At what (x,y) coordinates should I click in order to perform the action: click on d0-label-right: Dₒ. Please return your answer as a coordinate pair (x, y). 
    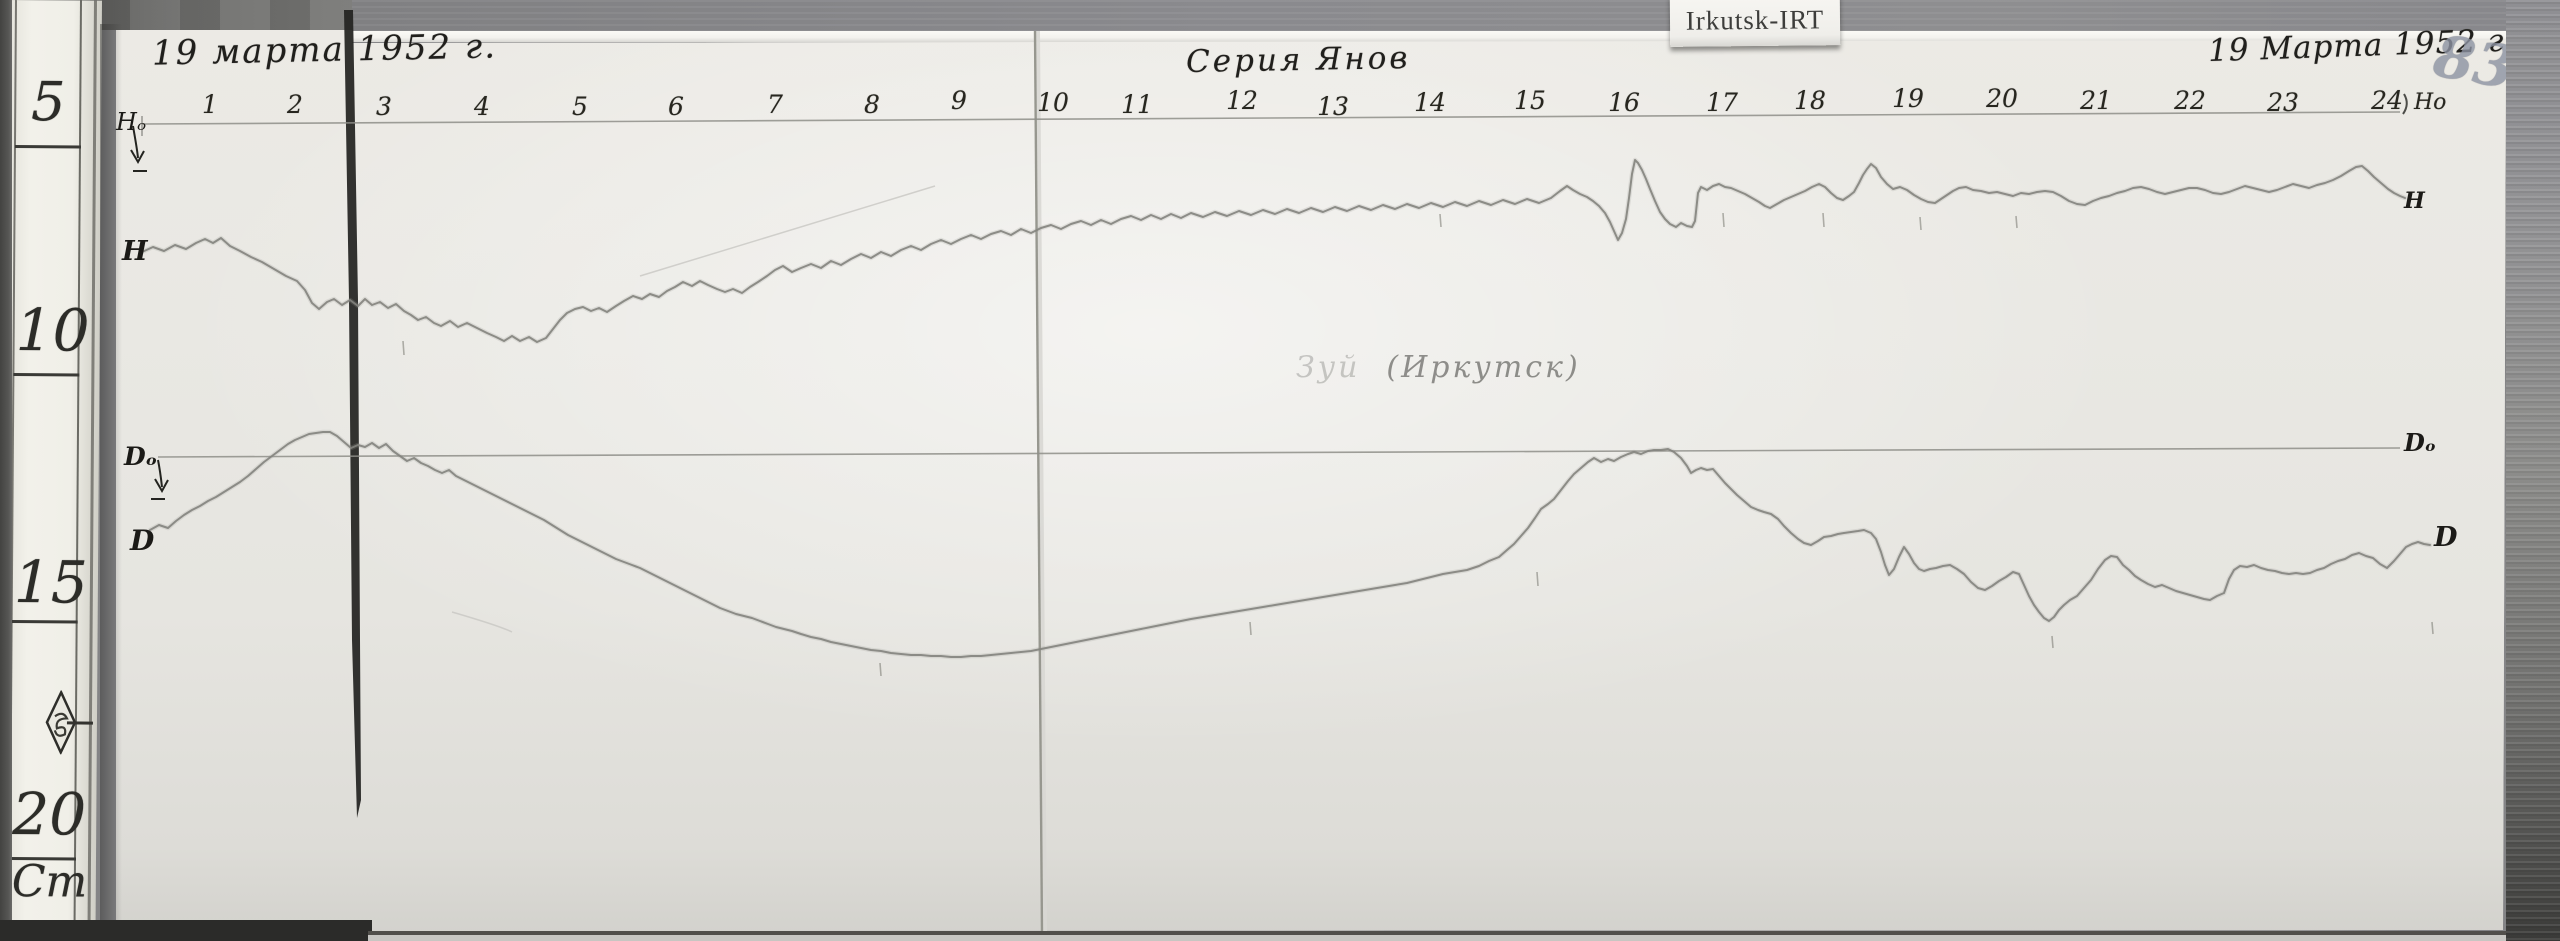
    Looking at the image, I should click on (2420, 442).